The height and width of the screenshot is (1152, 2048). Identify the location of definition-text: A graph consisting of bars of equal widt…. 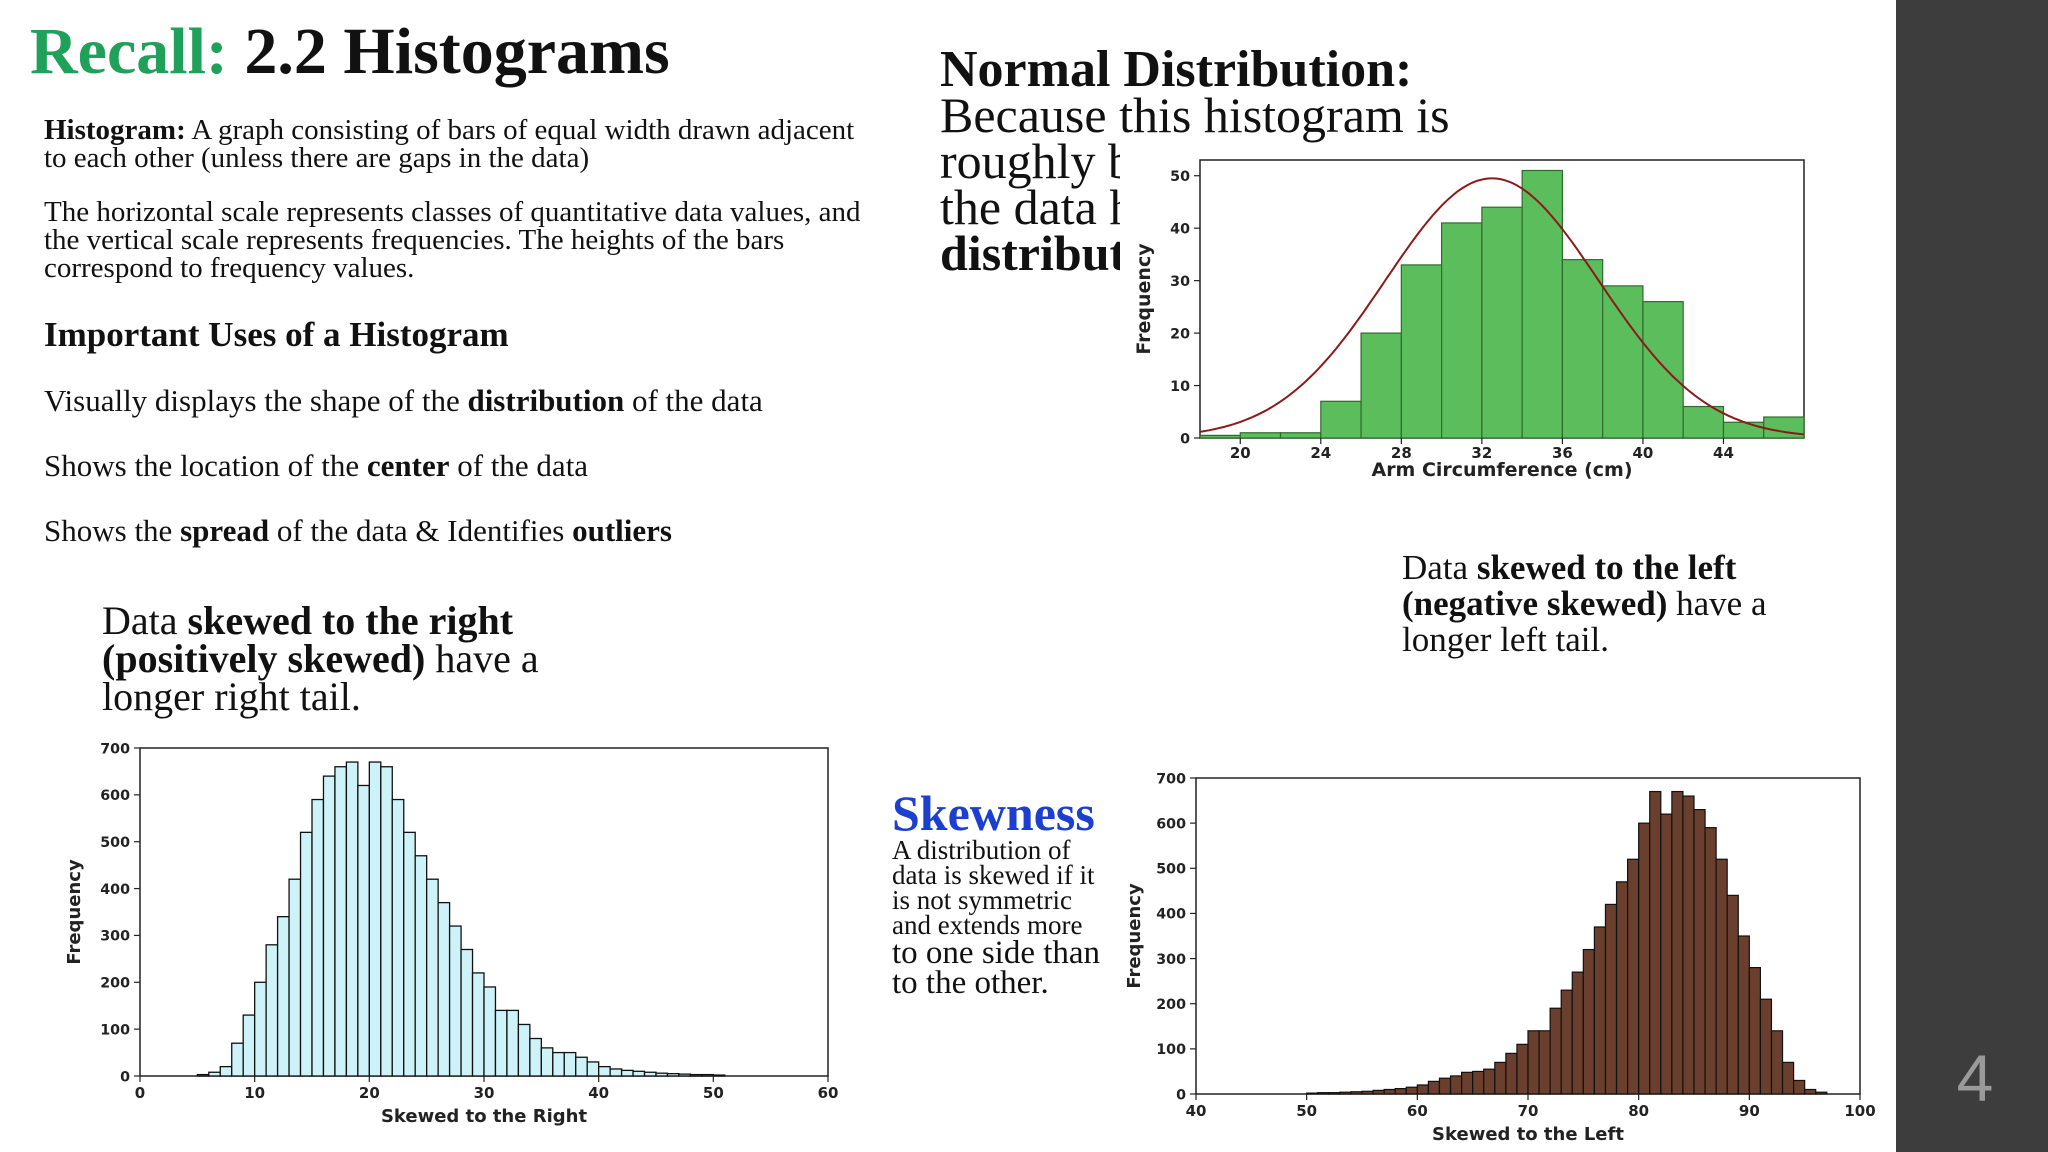
(449, 144).